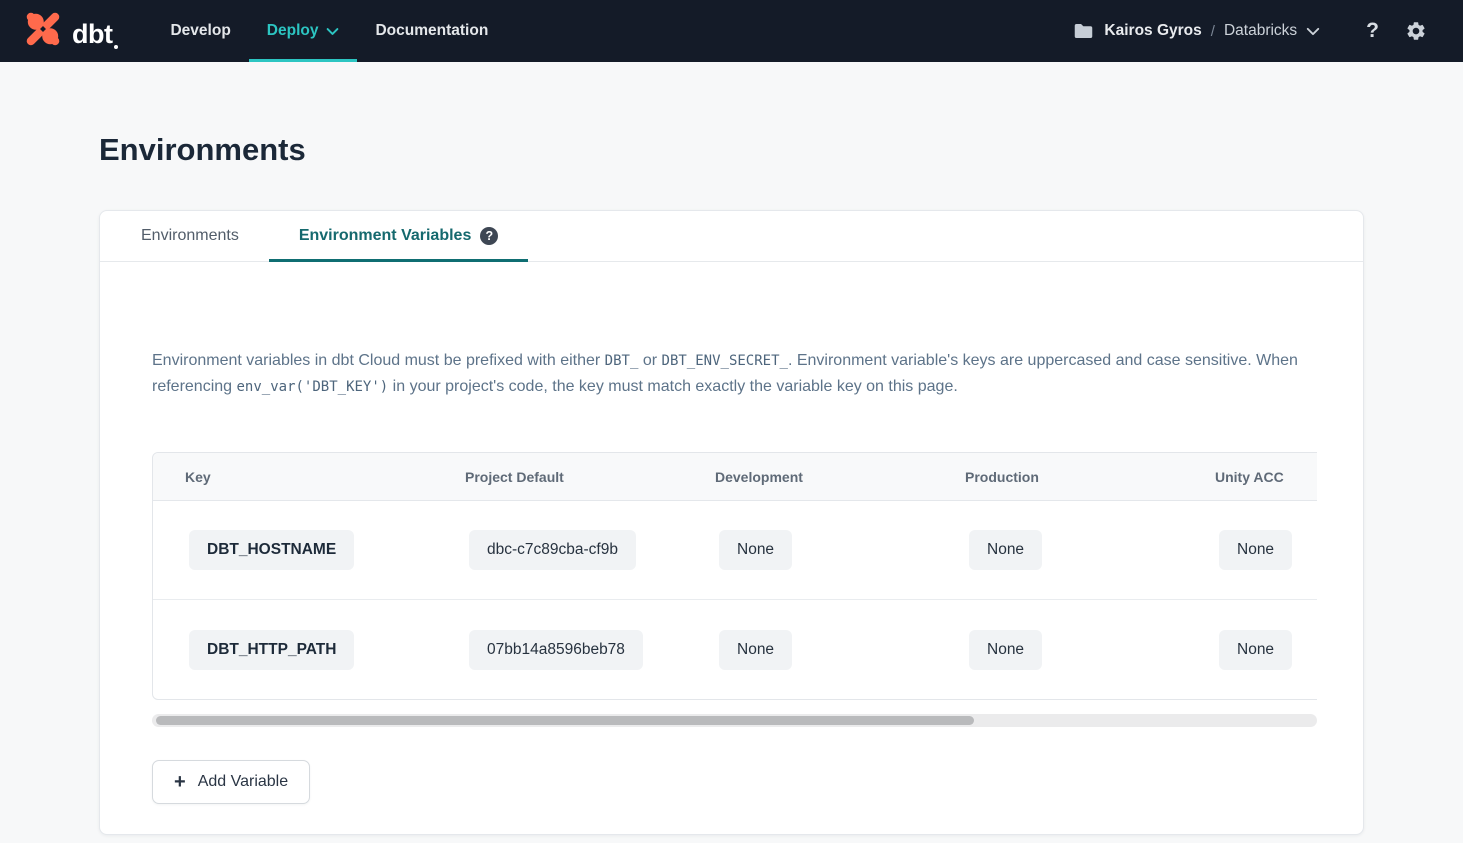  I want to click on value-chip: 07bb14a8596beb78, so click(556, 649).